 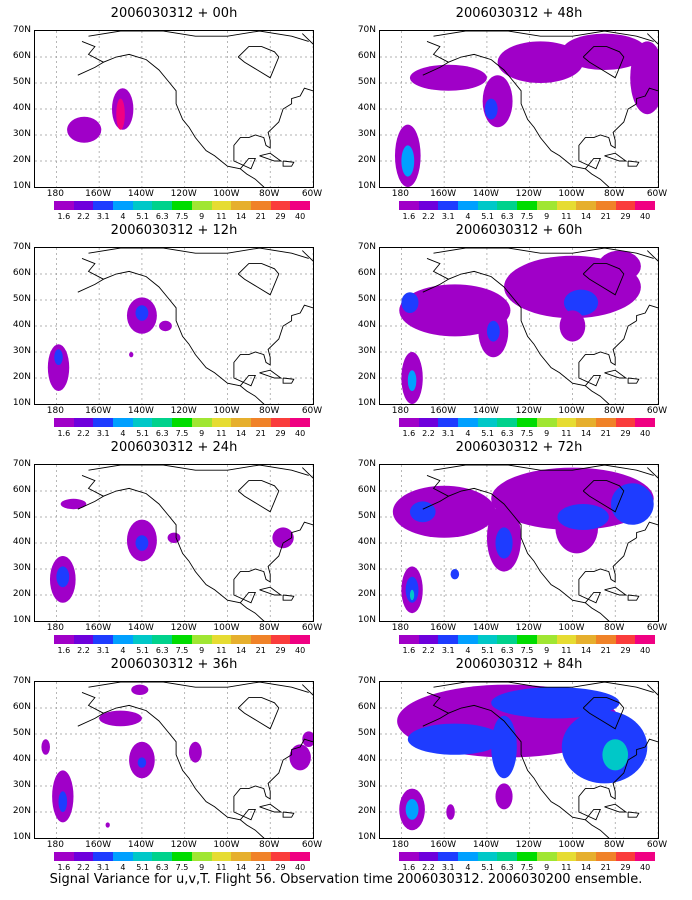 What do you see at coordinates (586, 216) in the screenshot?
I see `colorbar-label: 14` at bounding box center [586, 216].